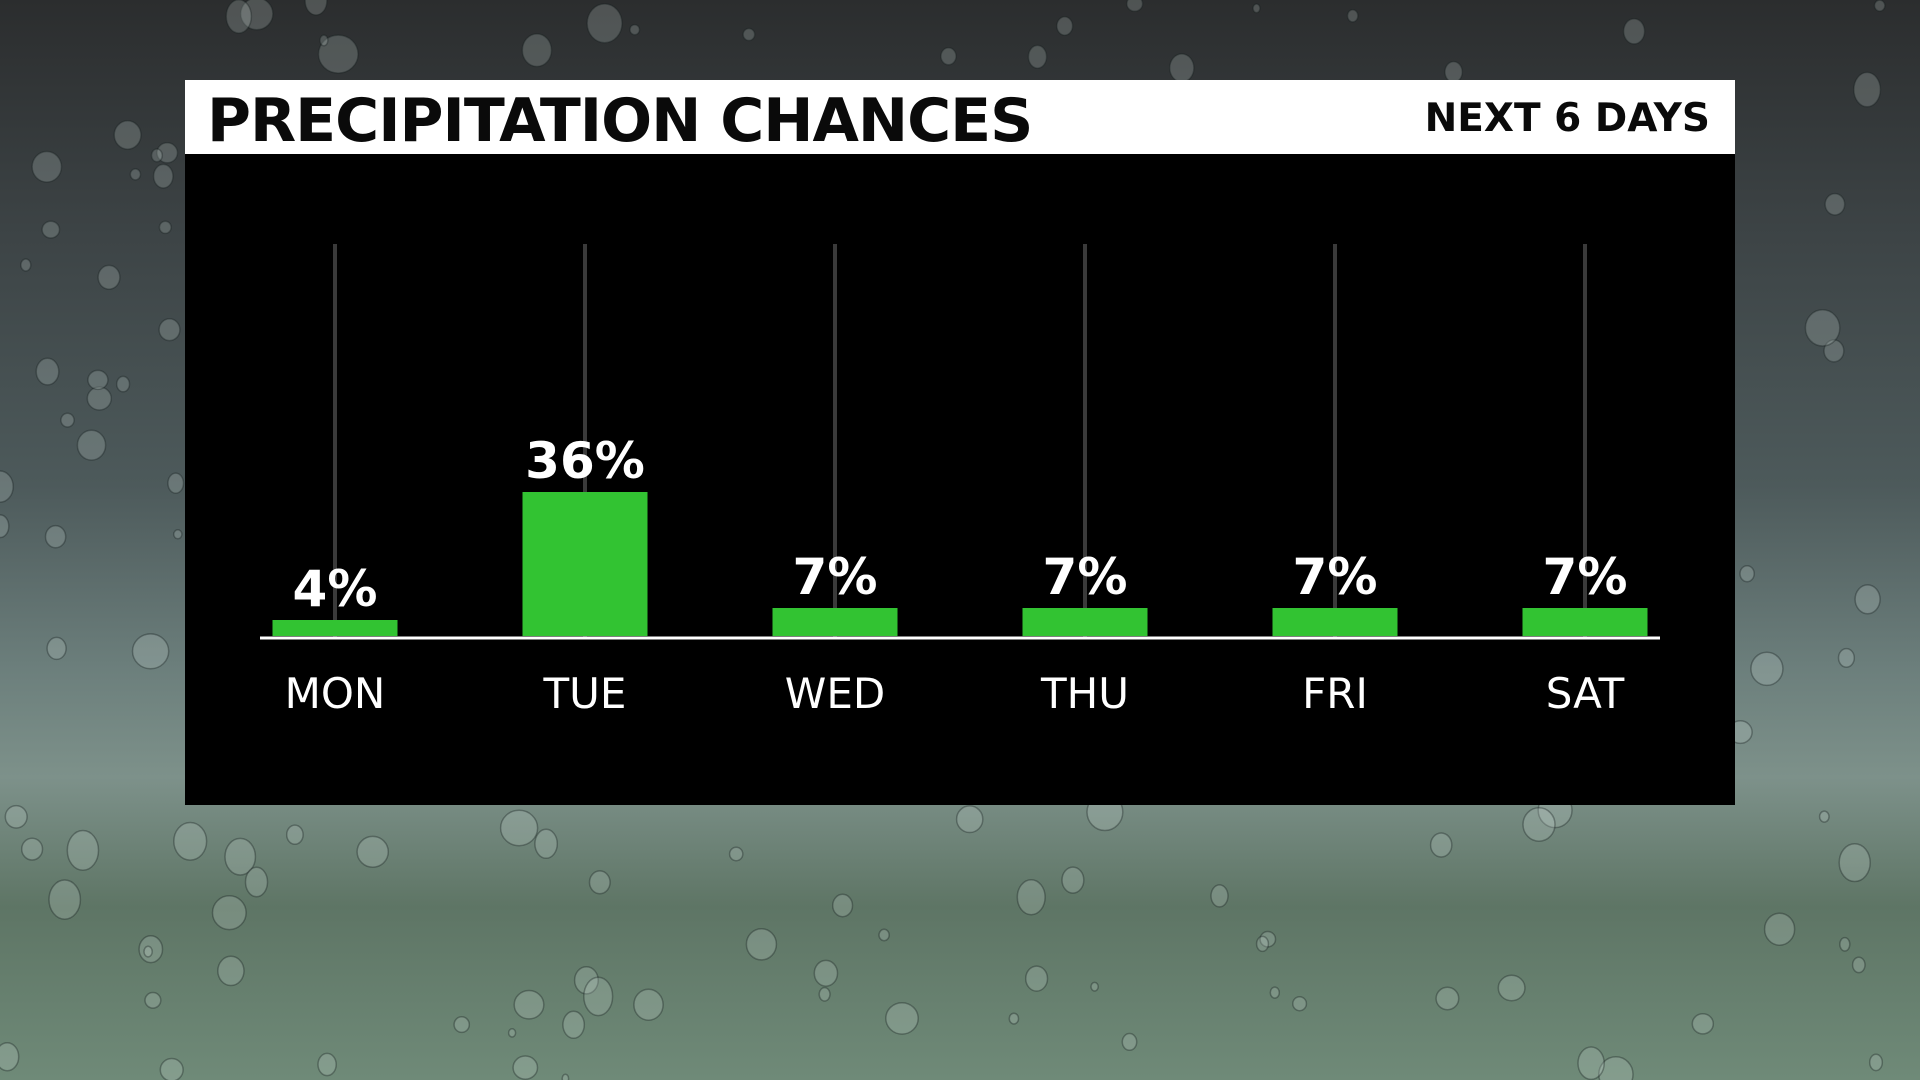  I want to click on data-label-mon: 4%, so click(335, 589).